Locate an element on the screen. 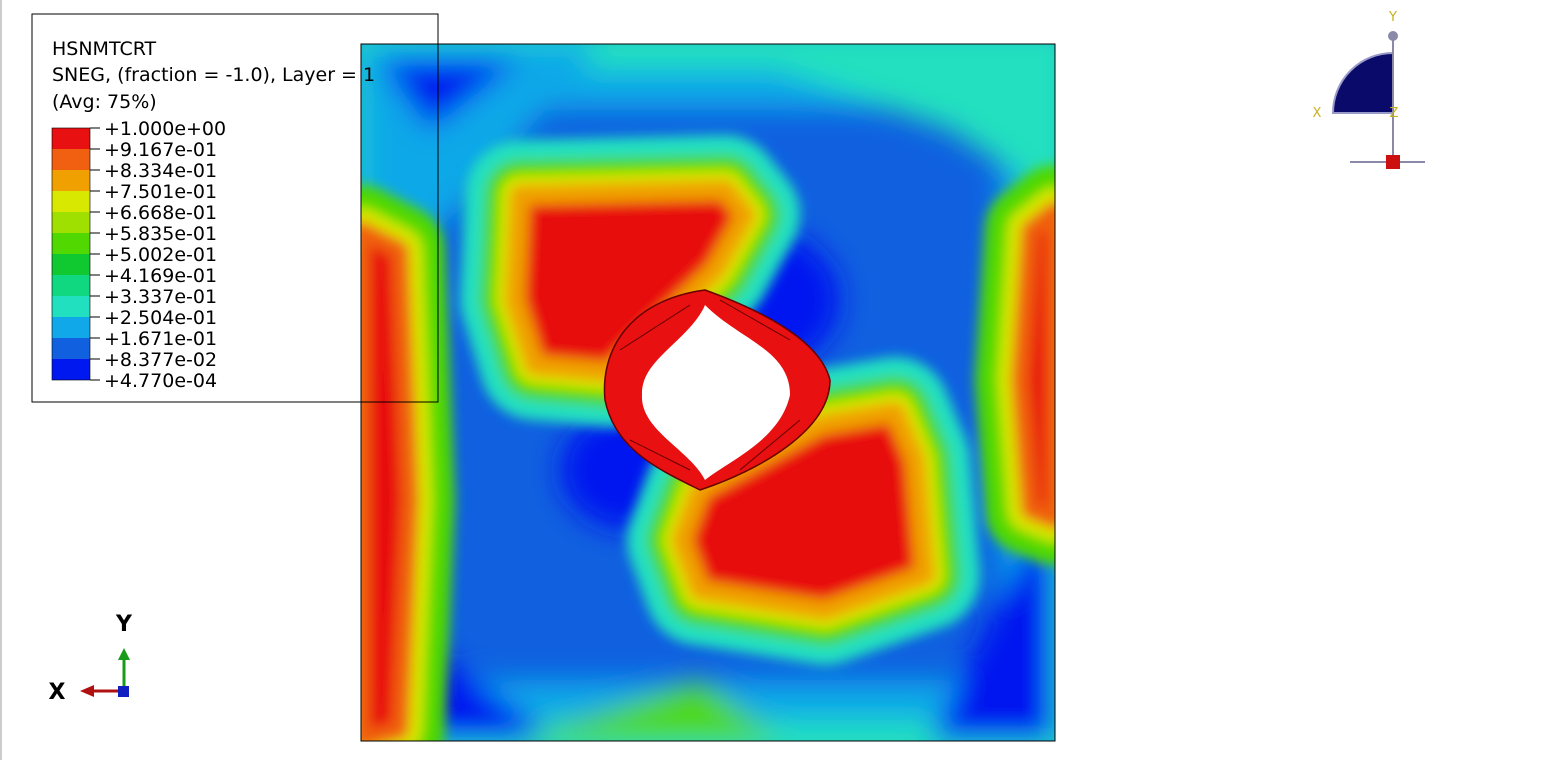 The height and width of the screenshot is (760, 1557). legend-box is located at coordinates (235, 208).